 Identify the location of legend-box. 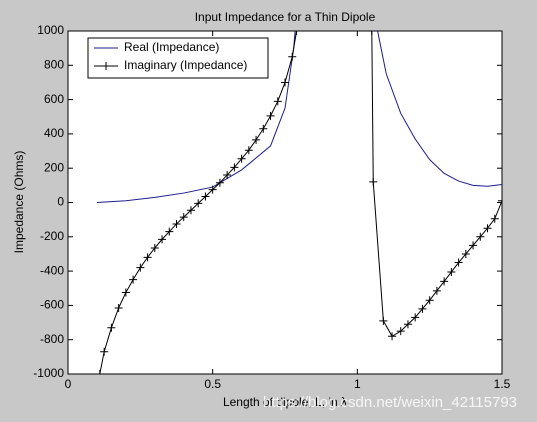
(178, 58).